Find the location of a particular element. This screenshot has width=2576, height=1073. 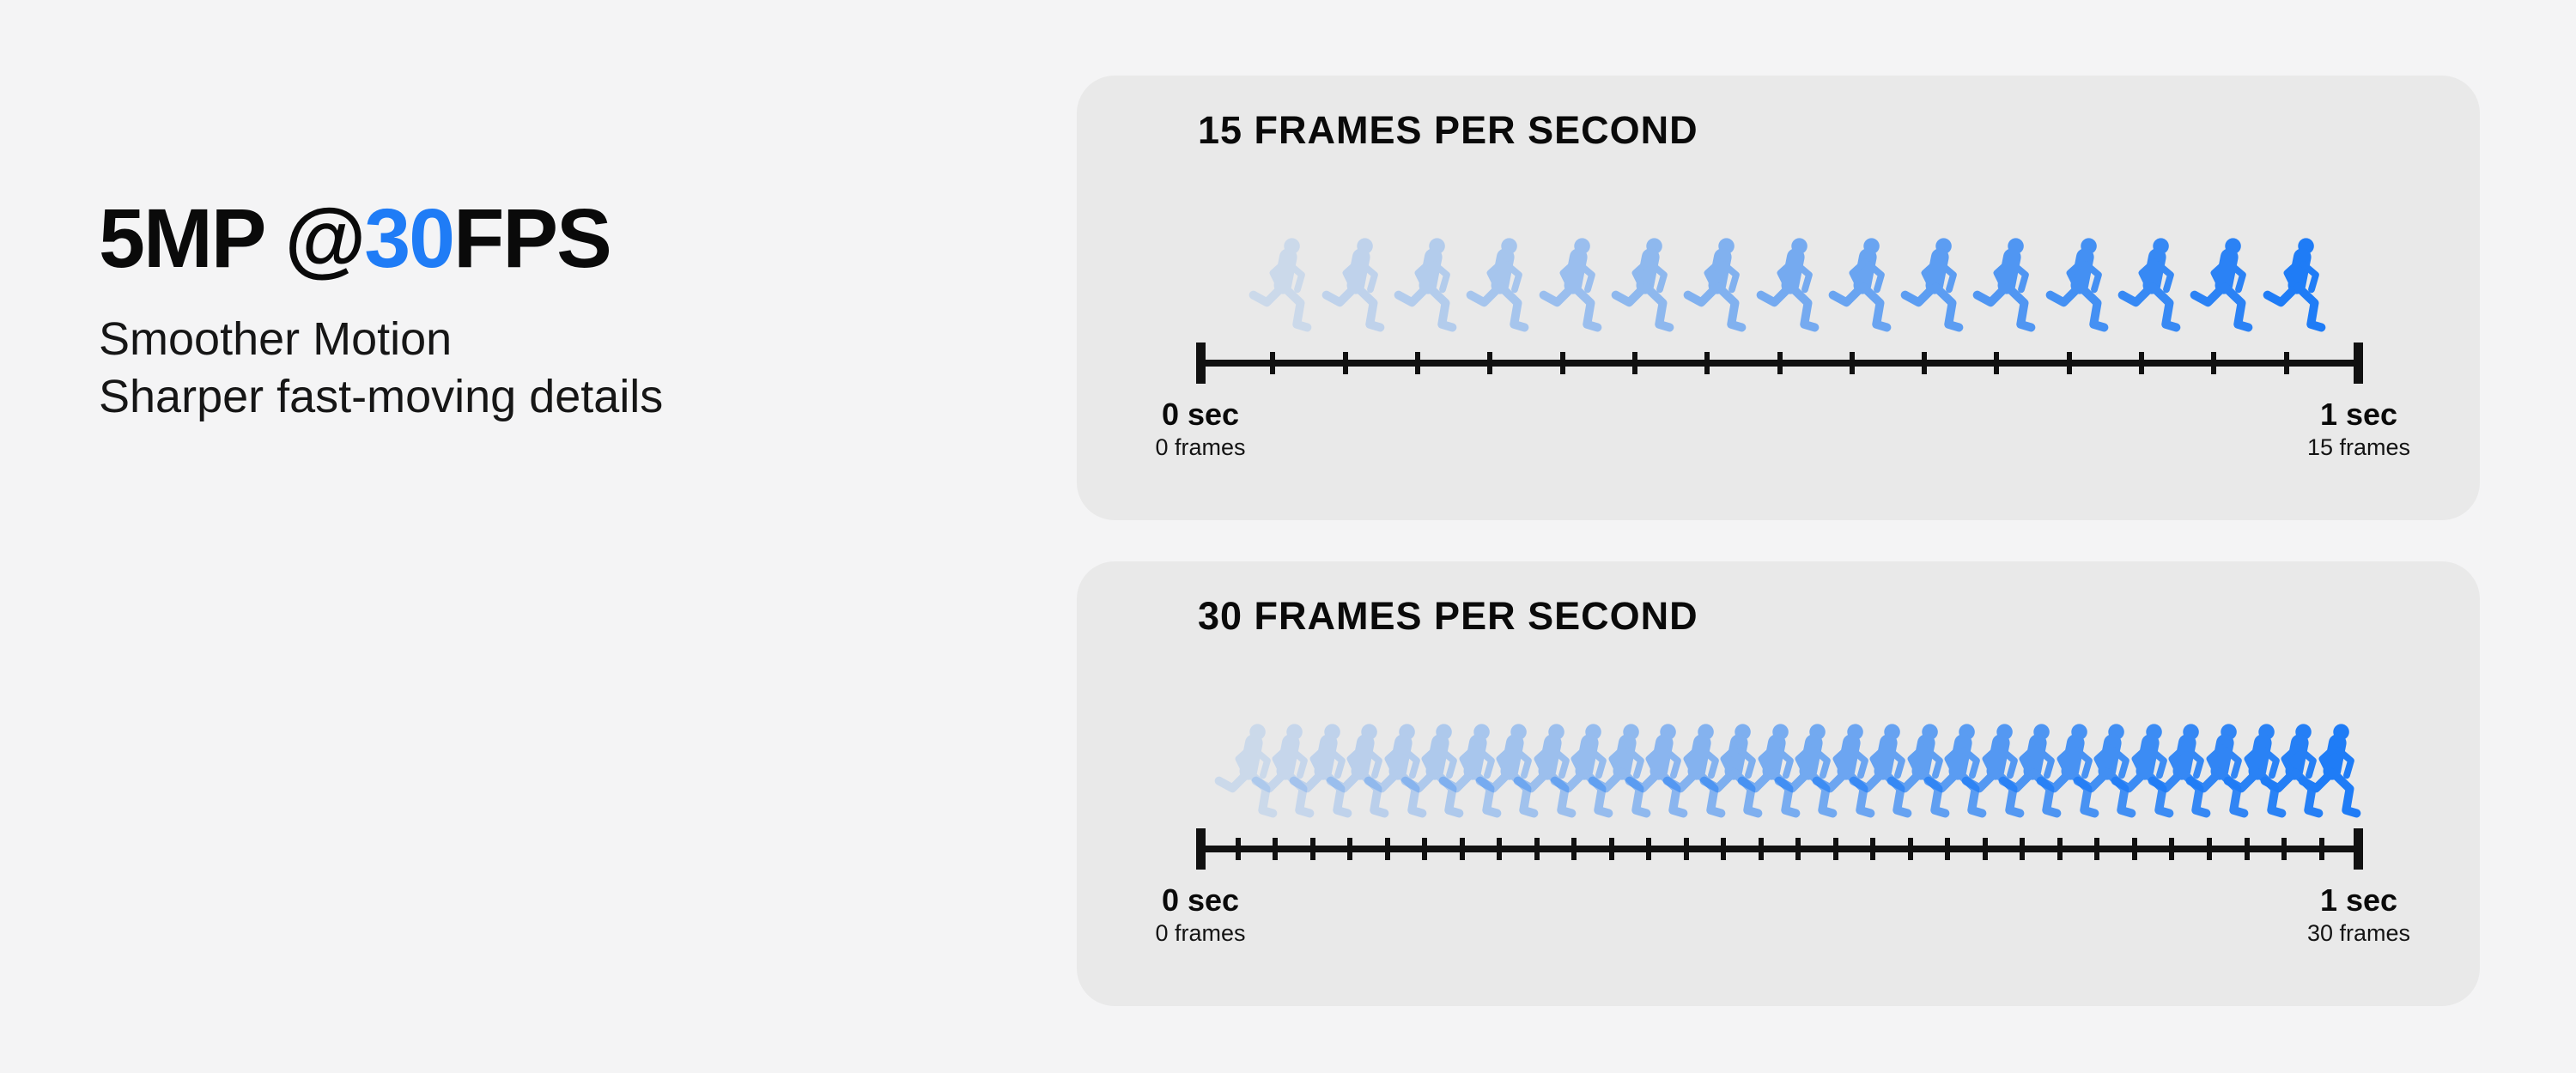

timeline-end-frames: 15 frames is located at coordinates (2358, 447).